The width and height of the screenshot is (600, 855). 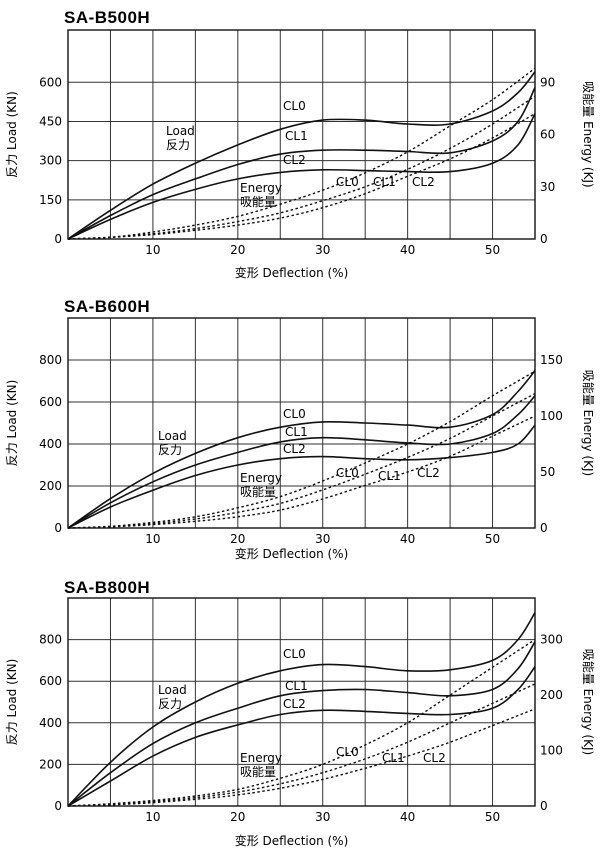 I want to click on y2-tick-label: 50, so click(x=547, y=472).